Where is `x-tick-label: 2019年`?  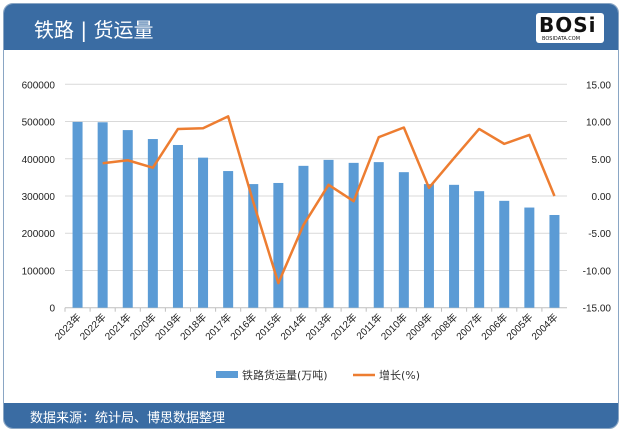 x-tick-label: 2019年 is located at coordinates (168, 327).